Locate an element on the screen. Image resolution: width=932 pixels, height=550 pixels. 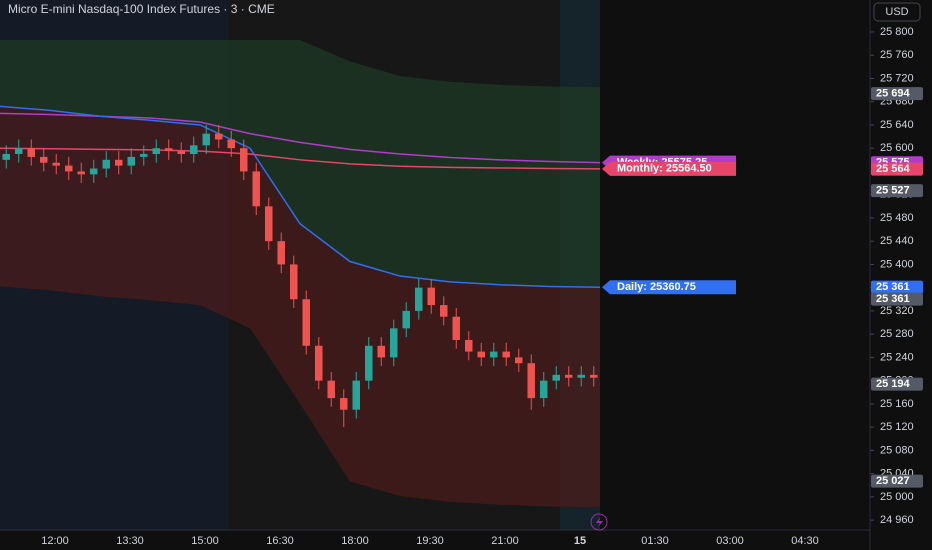
event-icon is located at coordinates (599, 522).